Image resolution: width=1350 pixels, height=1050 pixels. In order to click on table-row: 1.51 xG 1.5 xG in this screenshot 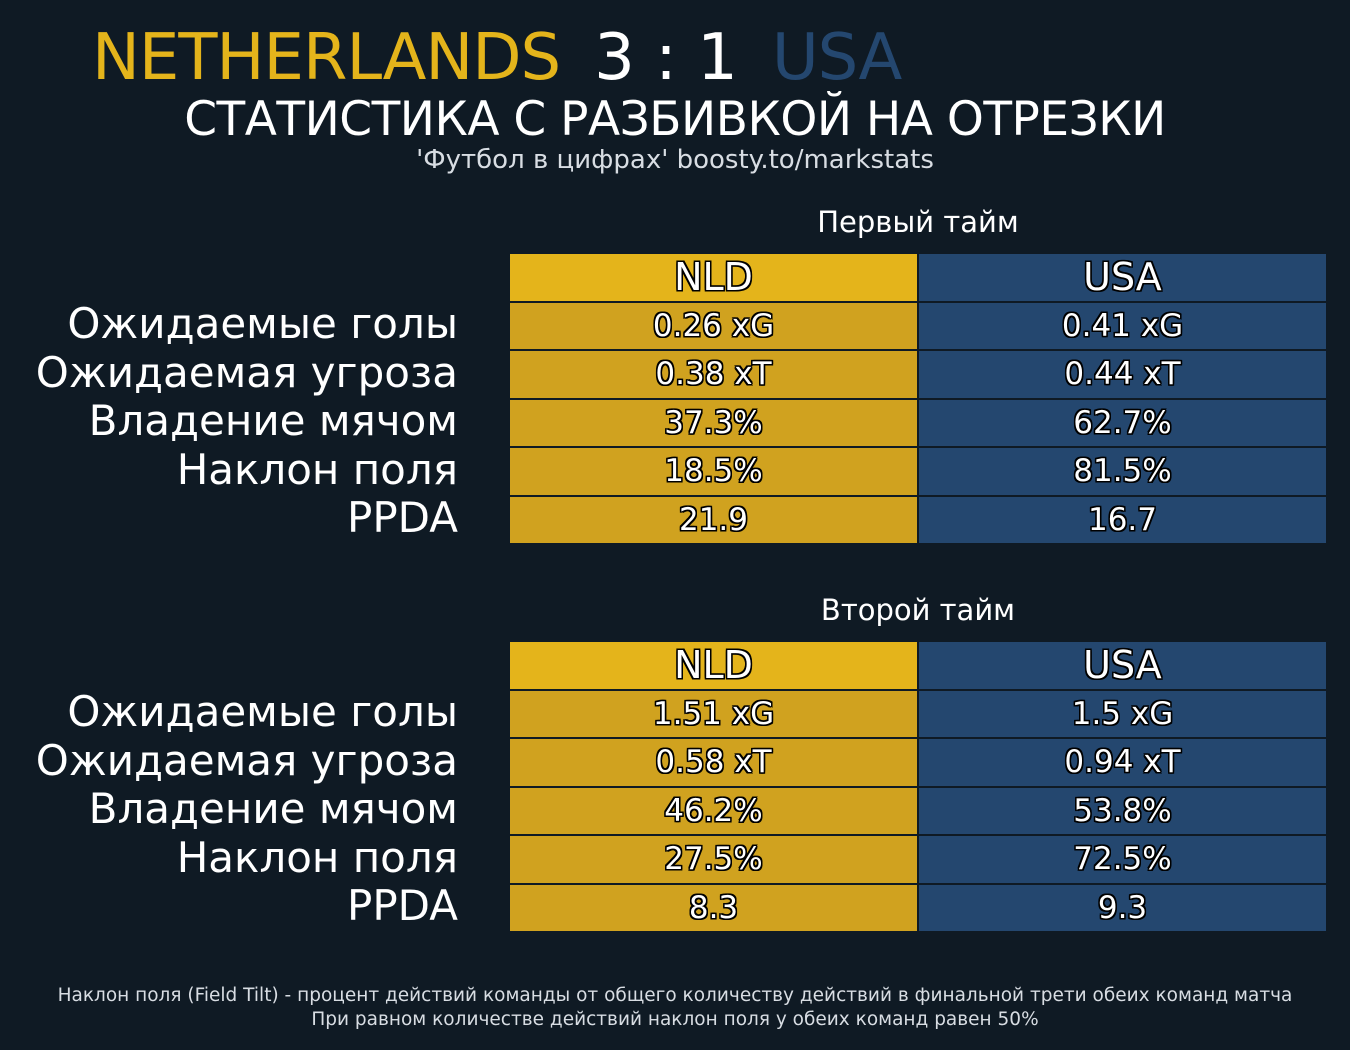, I will do `click(918, 713)`.